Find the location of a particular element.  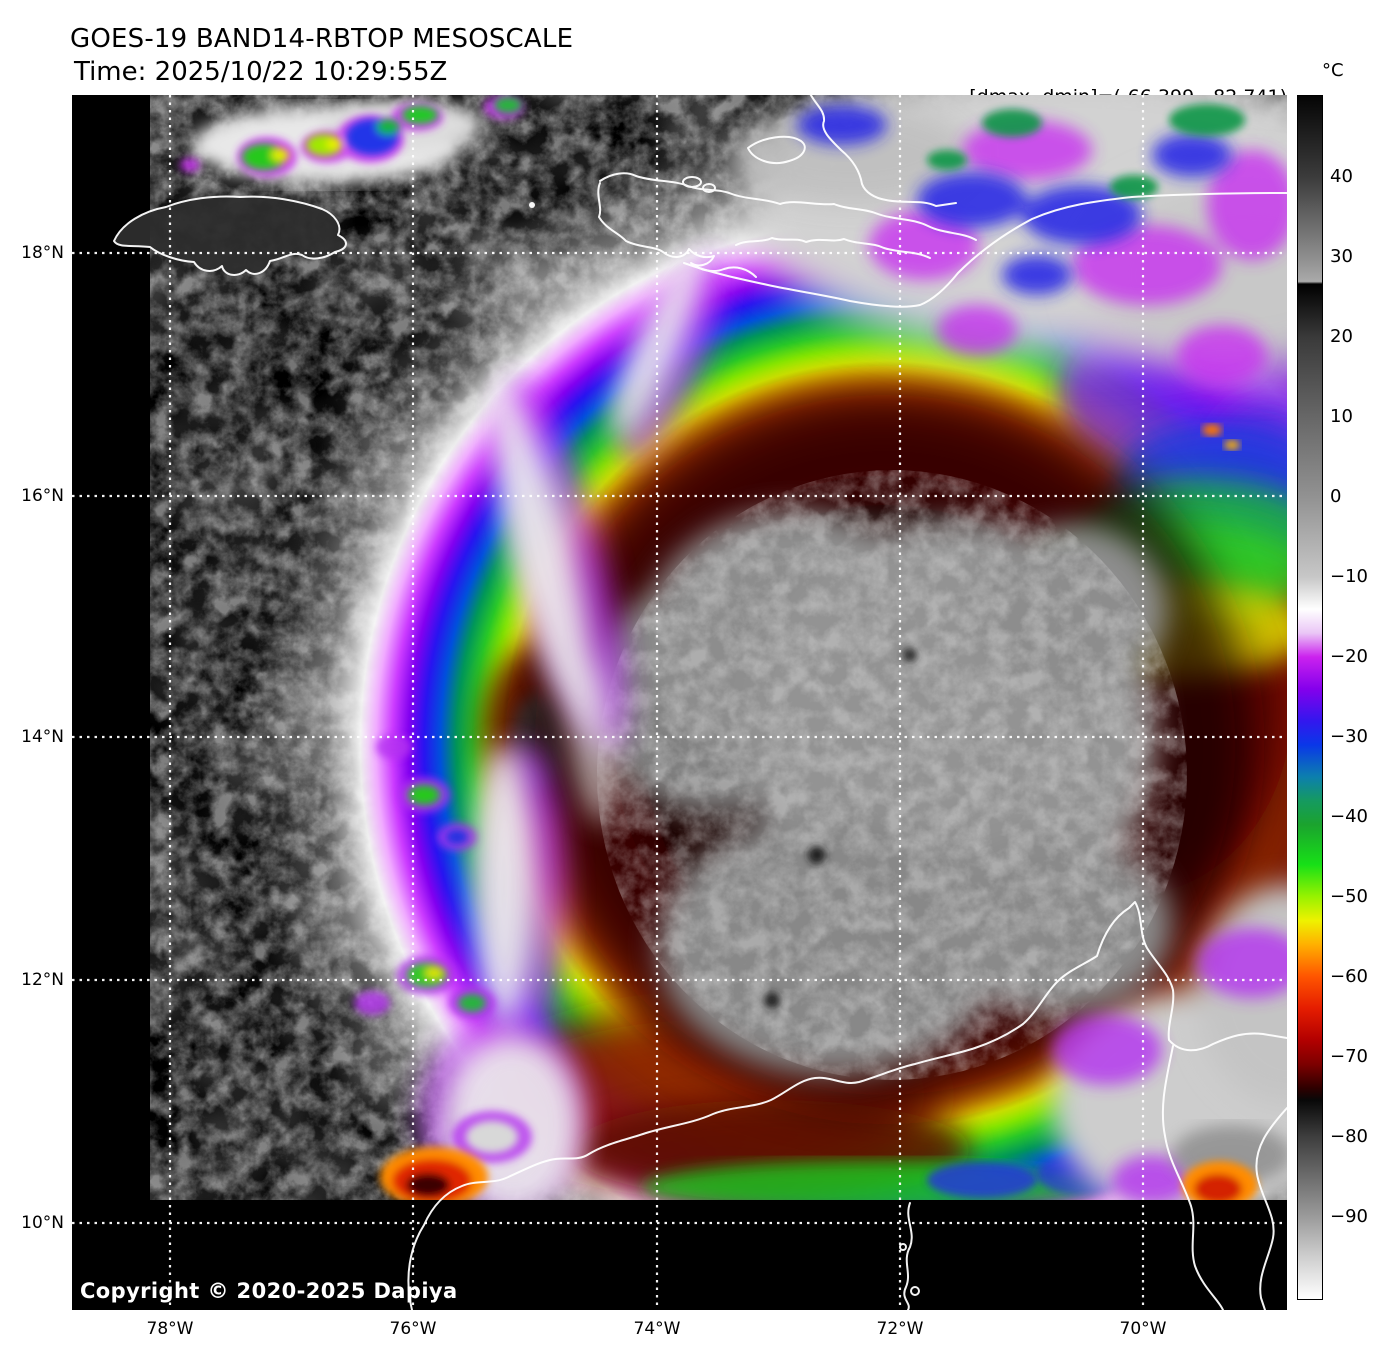

colorbar-tick-label: 0 is located at coordinates (1336, 496).